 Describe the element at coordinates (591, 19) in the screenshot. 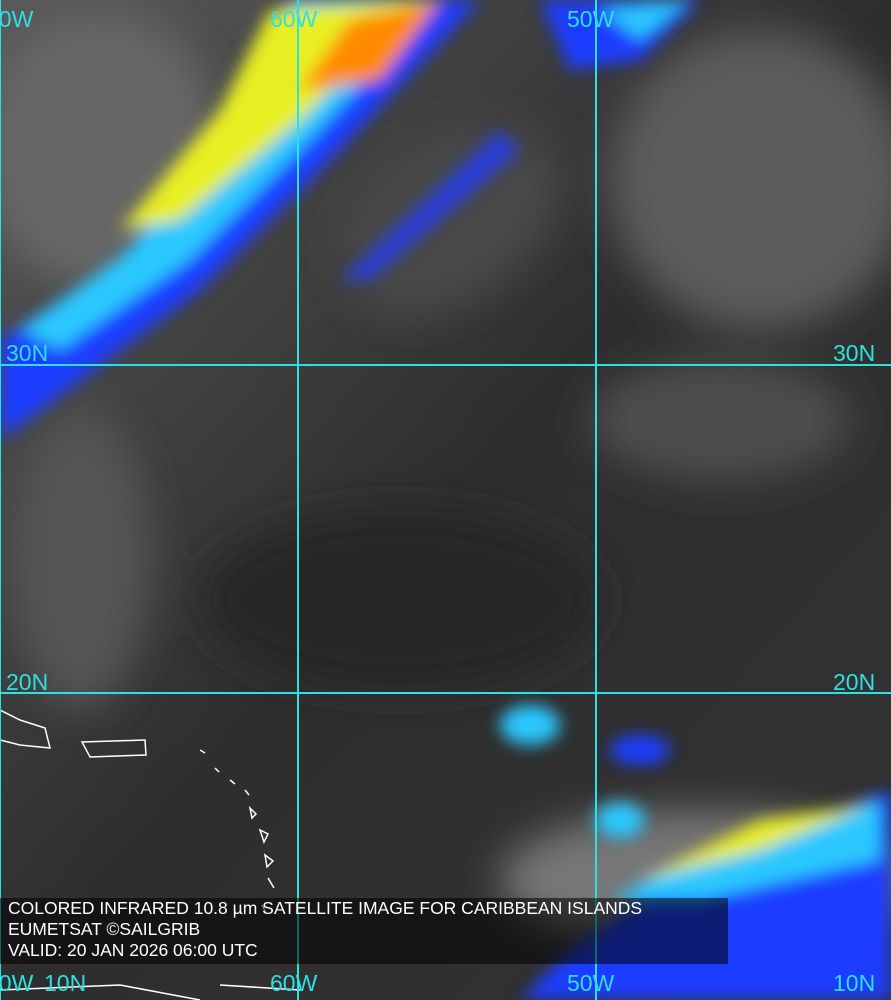

I see `lon-label-50w-top: 50W` at that location.